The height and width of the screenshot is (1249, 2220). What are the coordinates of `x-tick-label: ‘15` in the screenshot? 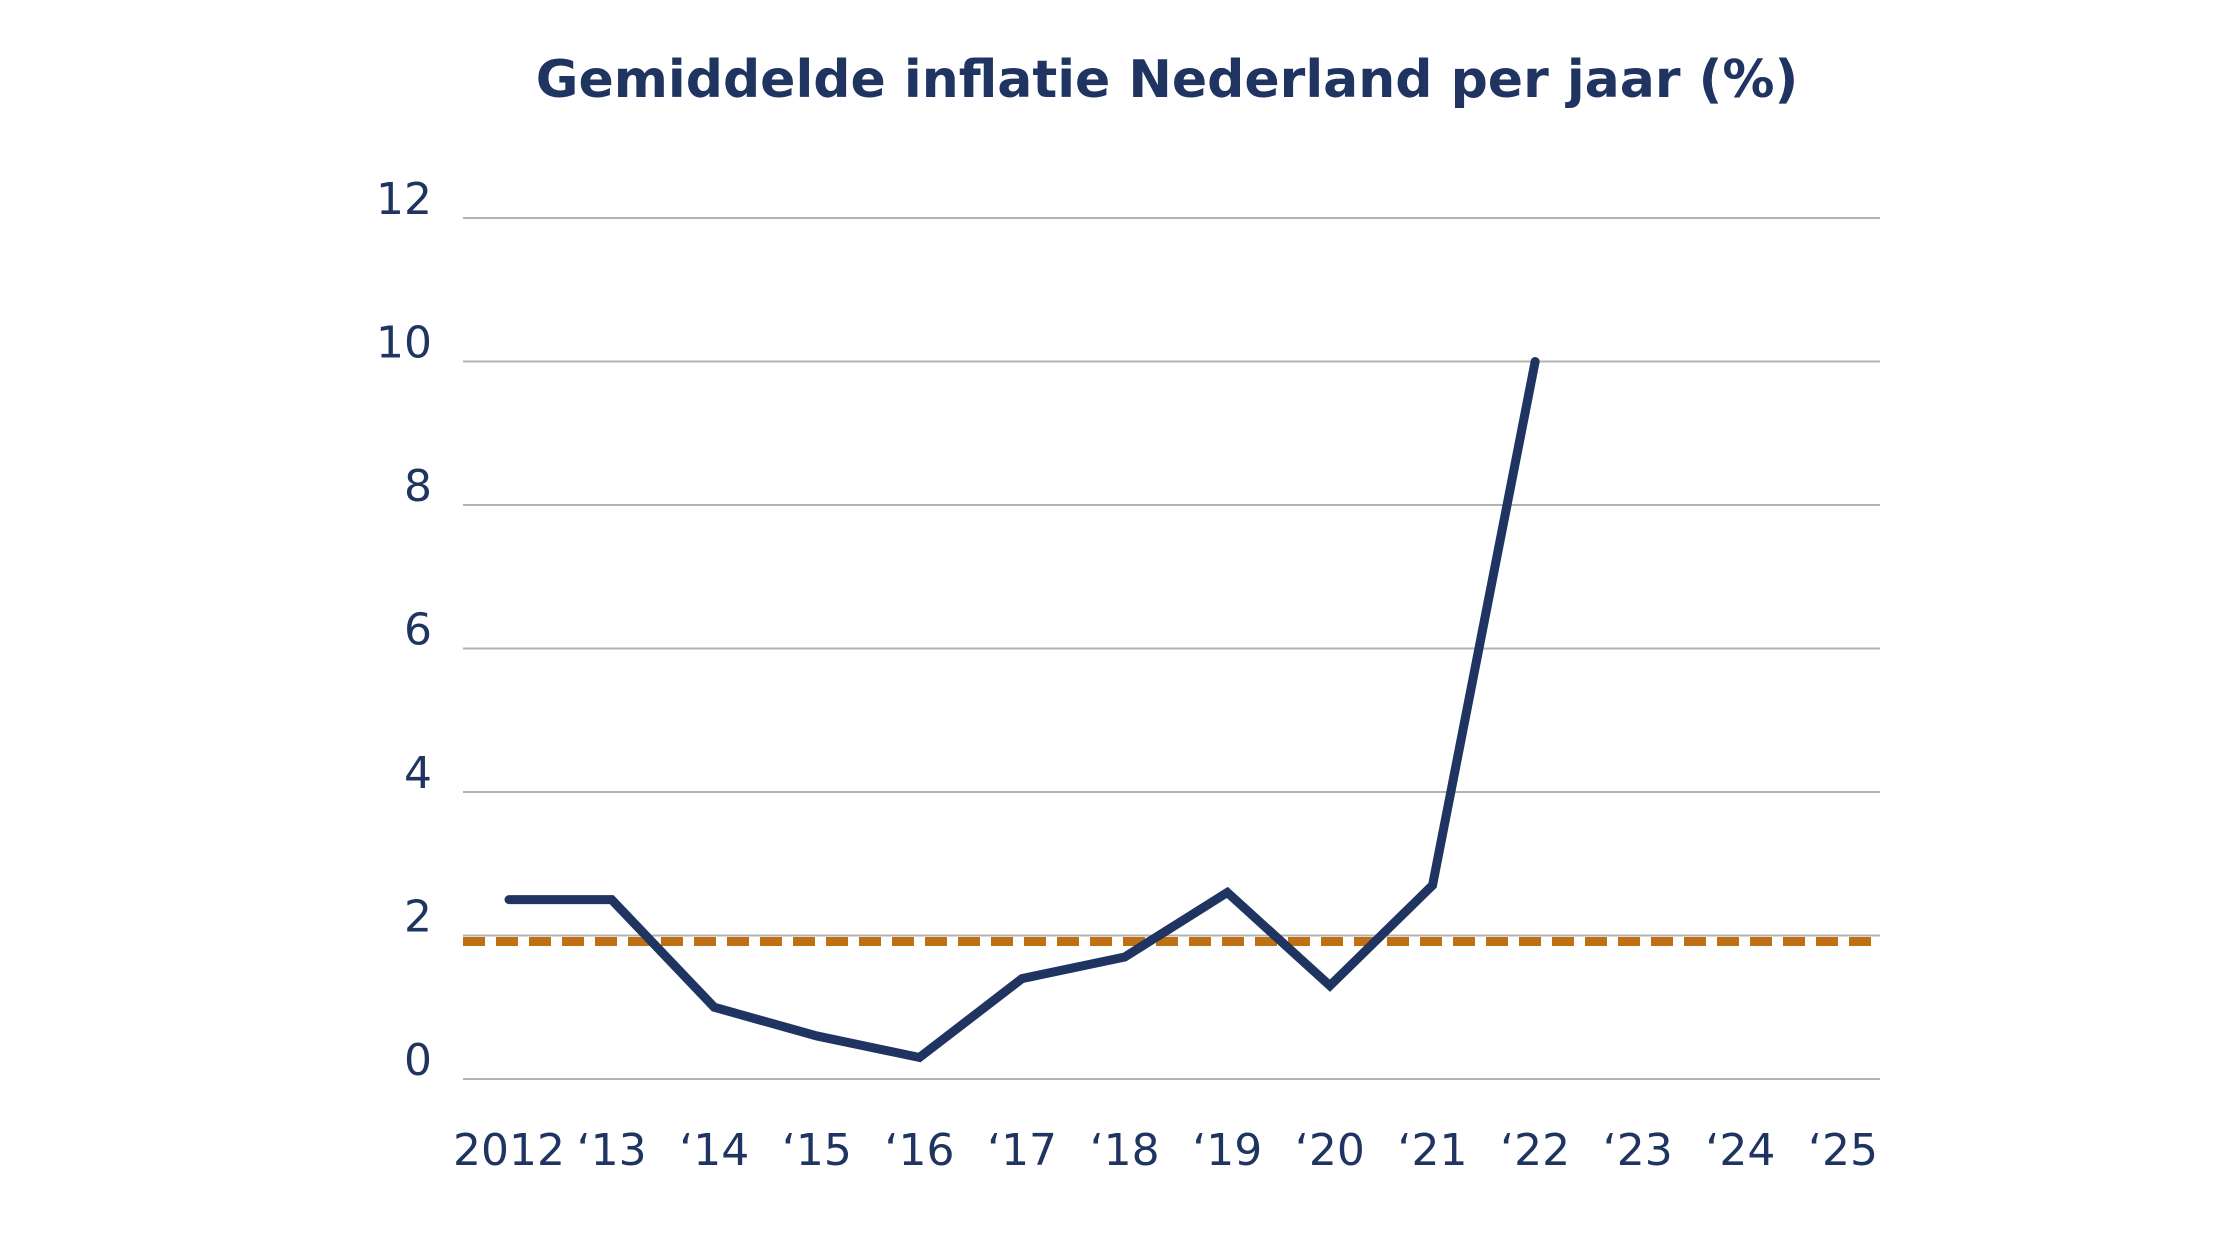 It's located at (817, 1150).